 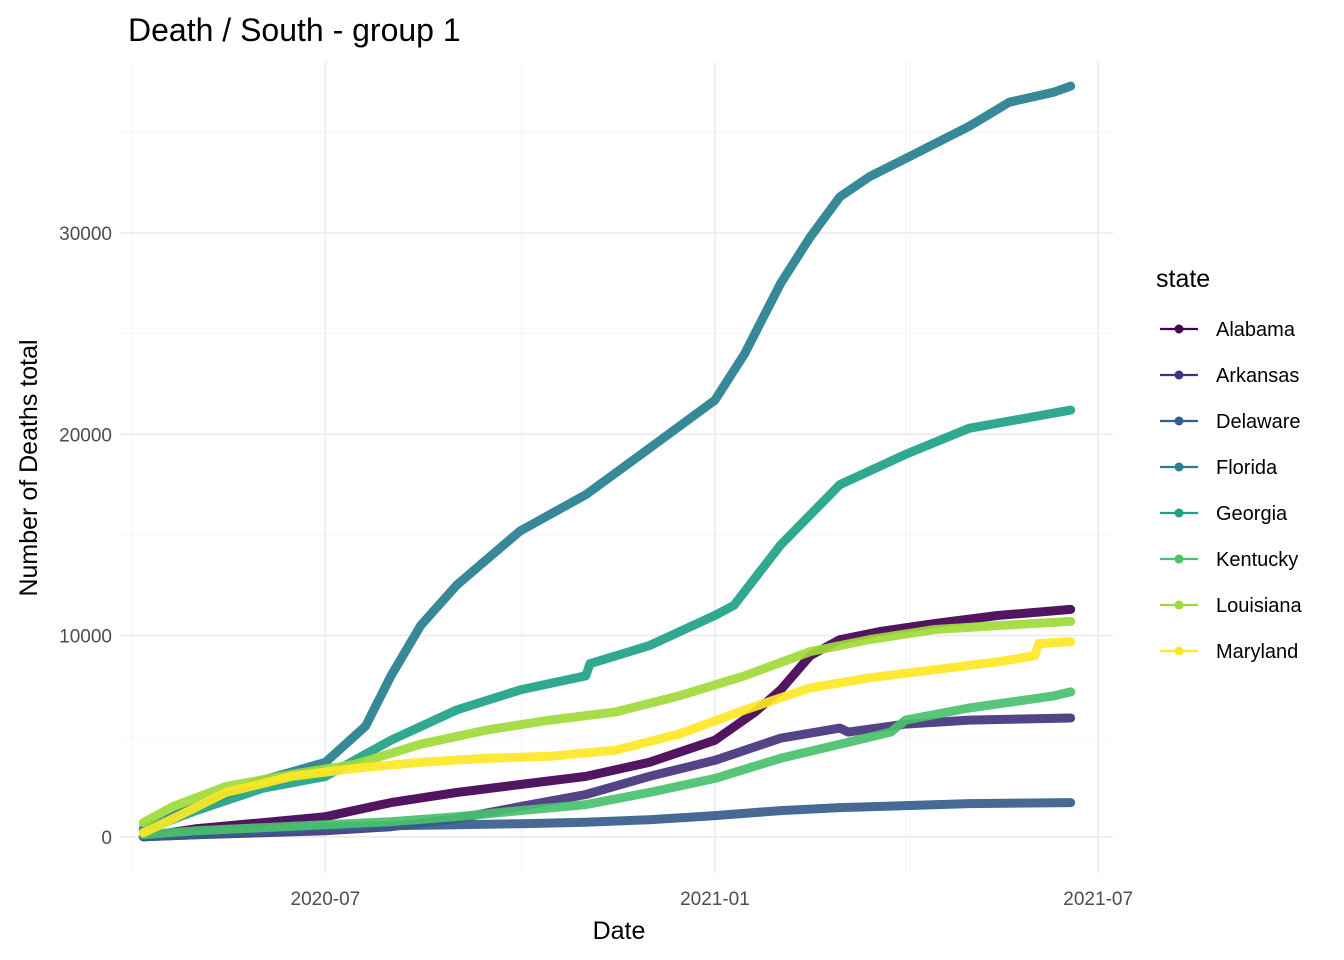 I want to click on y-axis-title: Number of Deaths total, so click(x=29, y=467).